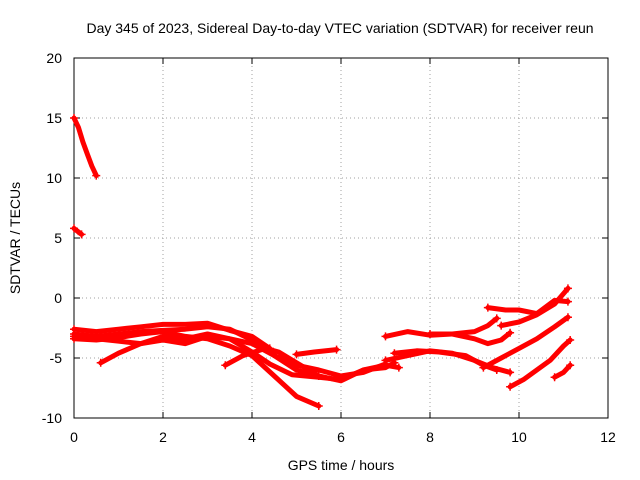 The width and height of the screenshot is (640, 480). What do you see at coordinates (52, 238) in the screenshot?
I see `y-tick-labels: -10 -5 0 5 10 15 20` at bounding box center [52, 238].